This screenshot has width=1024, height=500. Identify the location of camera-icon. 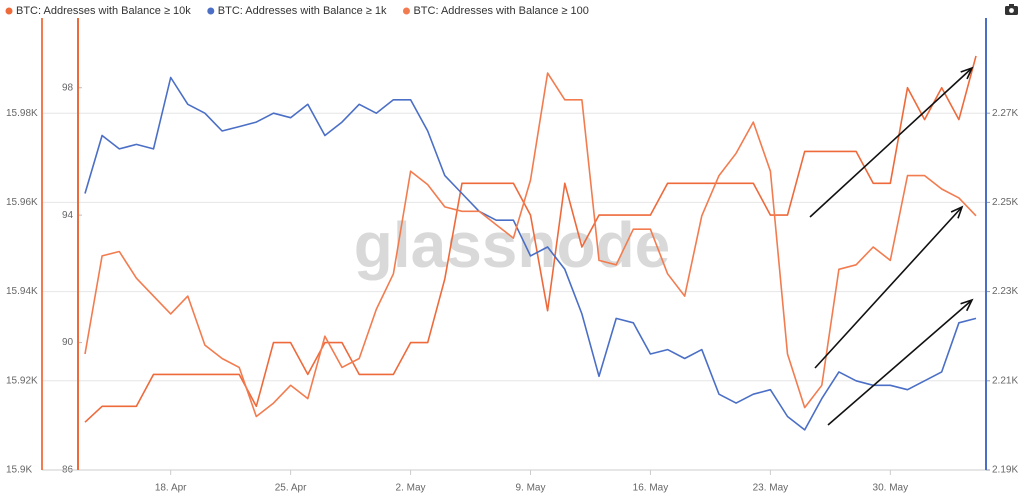
(1011, 9).